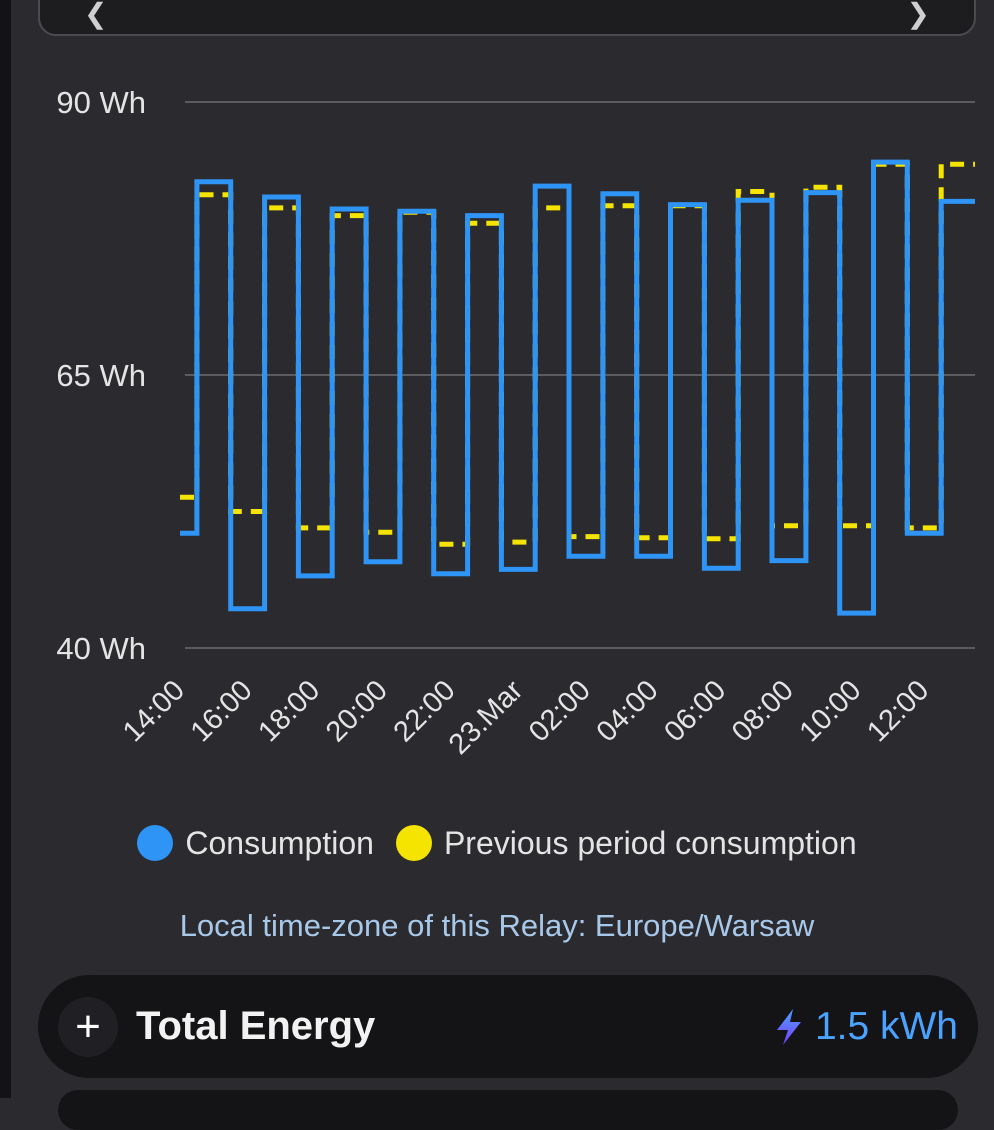  Describe the element at coordinates (101, 102) in the screenshot. I see `y-tick-label-90: 90 Wh` at that location.